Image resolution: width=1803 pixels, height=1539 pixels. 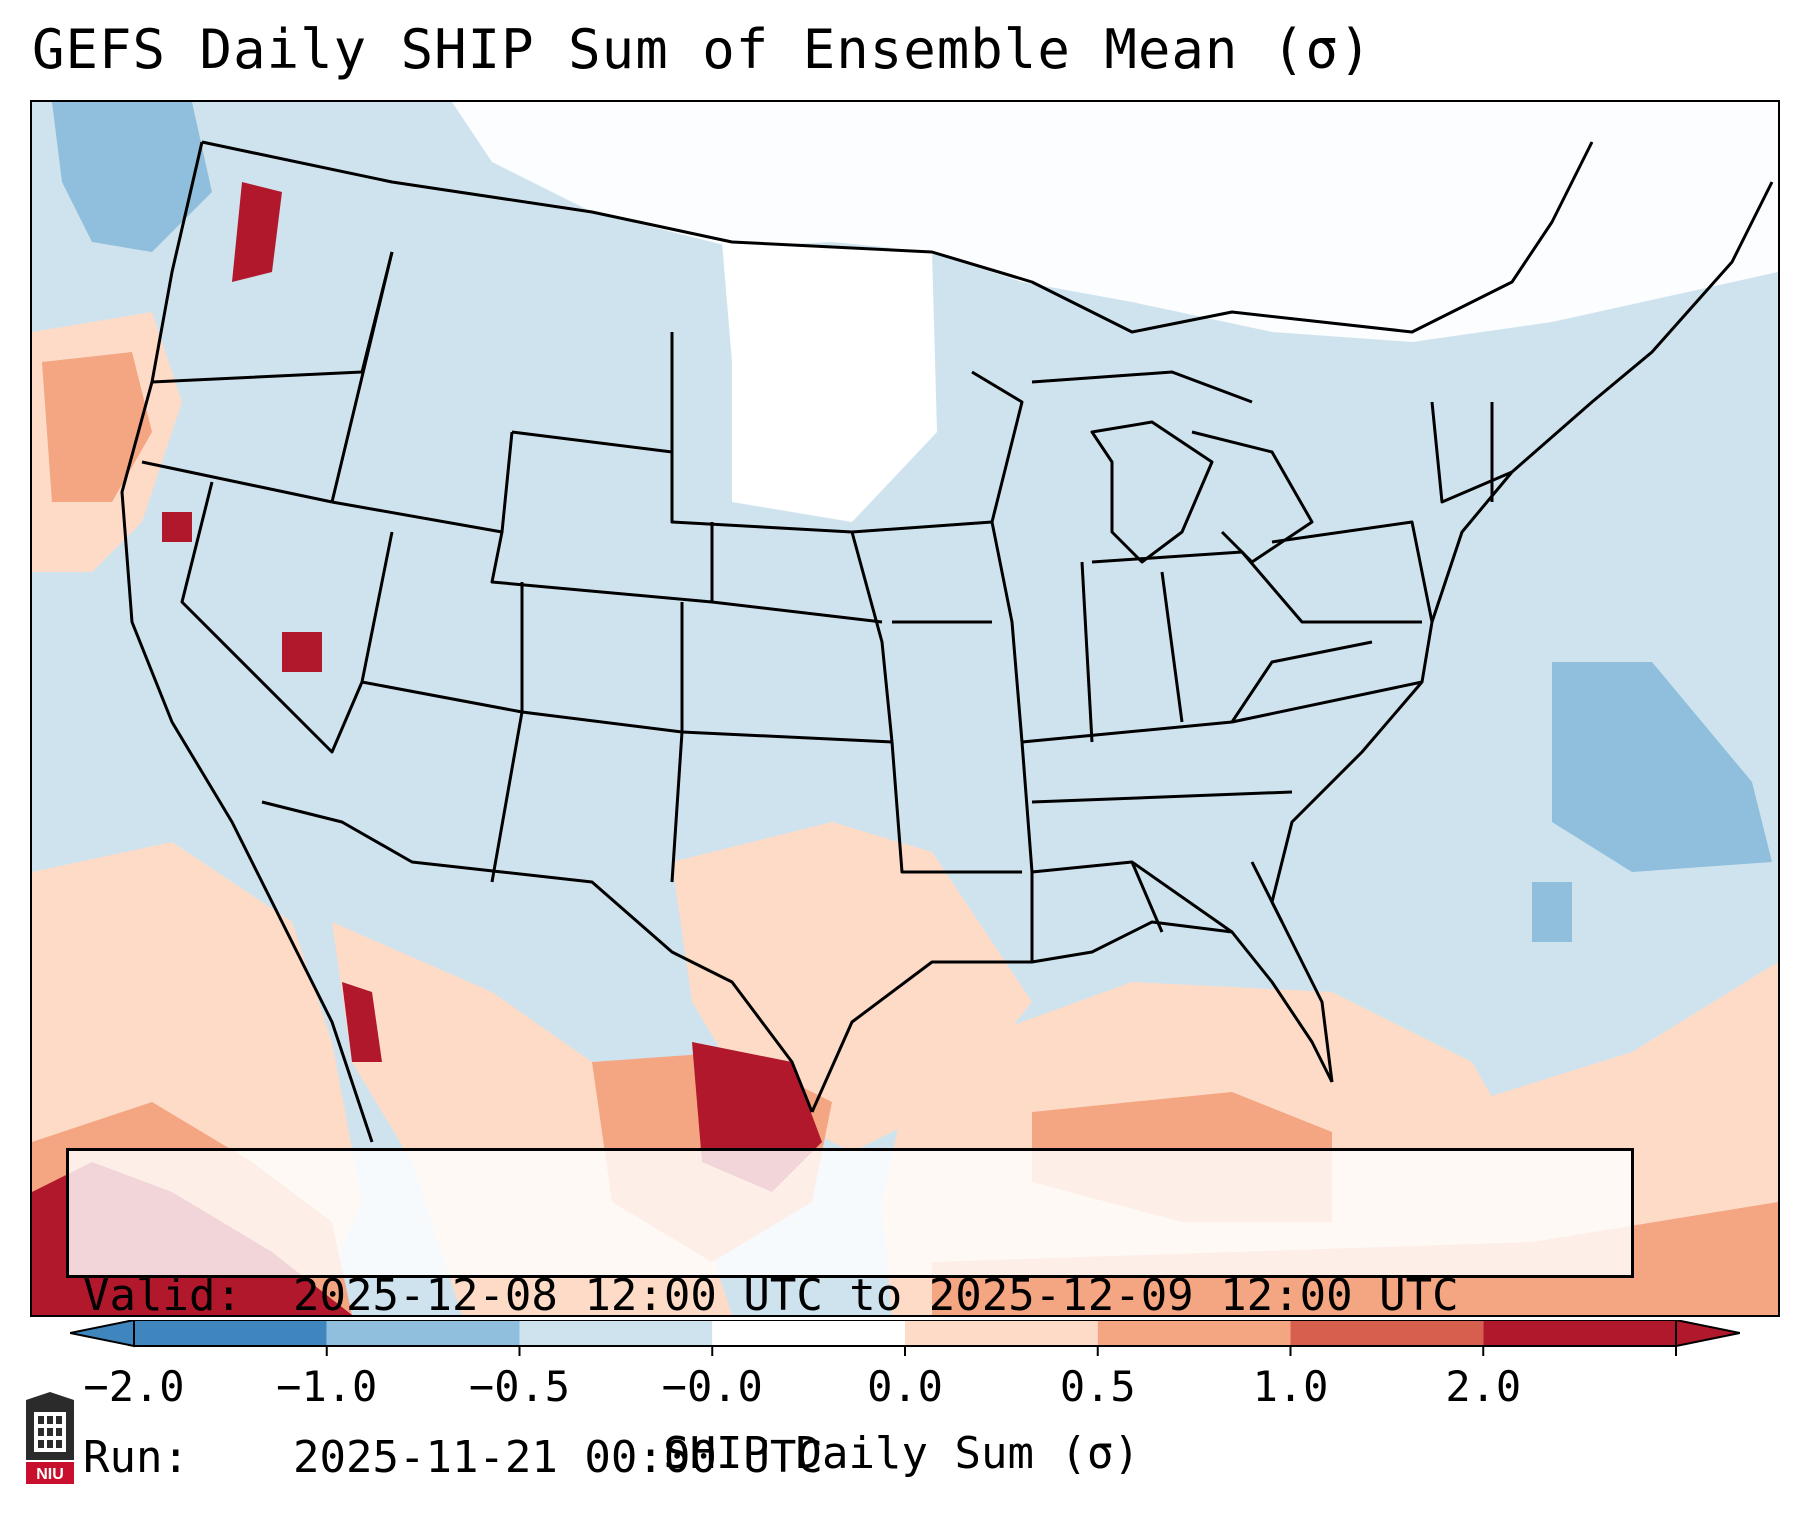 What do you see at coordinates (1072, 1016) in the screenshot?
I see `us-gulf-coast` at bounding box center [1072, 1016].